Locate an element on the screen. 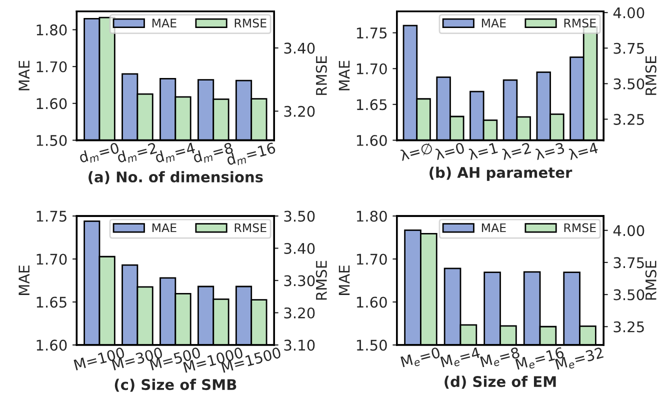 This screenshot has height=403, width=667. x-tick-label: λ=1 is located at coordinates (483, 151).